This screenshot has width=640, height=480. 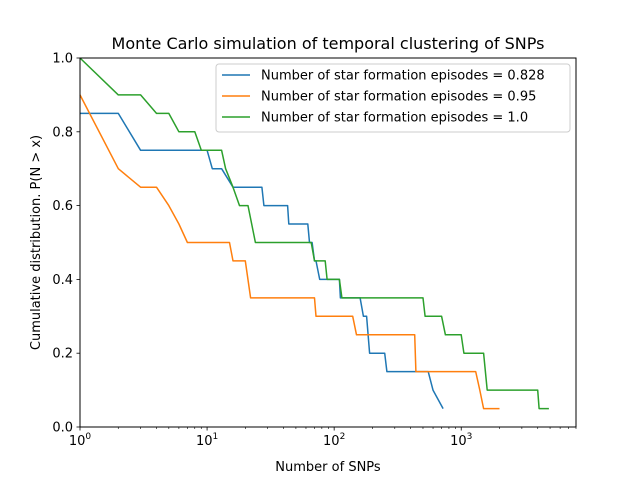 I want to click on y-tick-label: 0.8, so click(x=62, y=132).